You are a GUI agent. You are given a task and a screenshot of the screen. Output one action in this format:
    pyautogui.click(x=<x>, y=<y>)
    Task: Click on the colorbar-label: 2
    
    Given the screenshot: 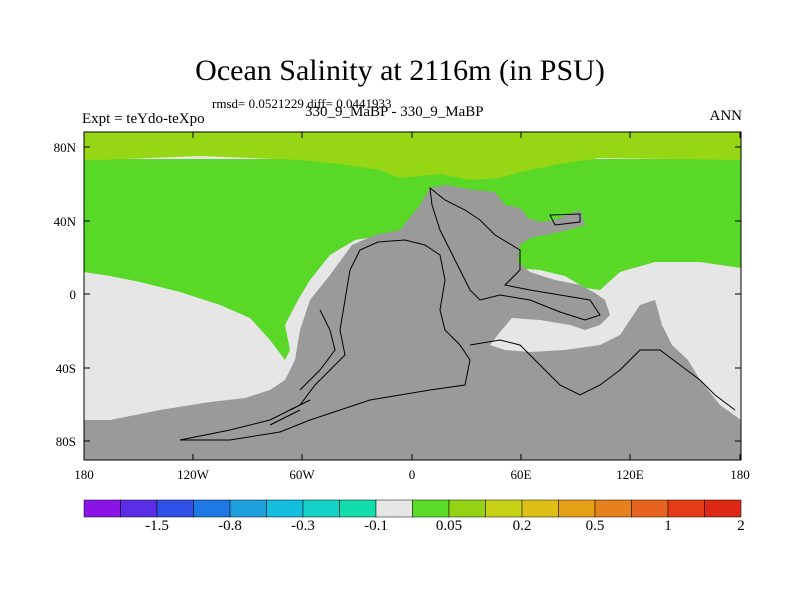 What is the action you would take?
    pyautogui.click(x=741, y=526)
    